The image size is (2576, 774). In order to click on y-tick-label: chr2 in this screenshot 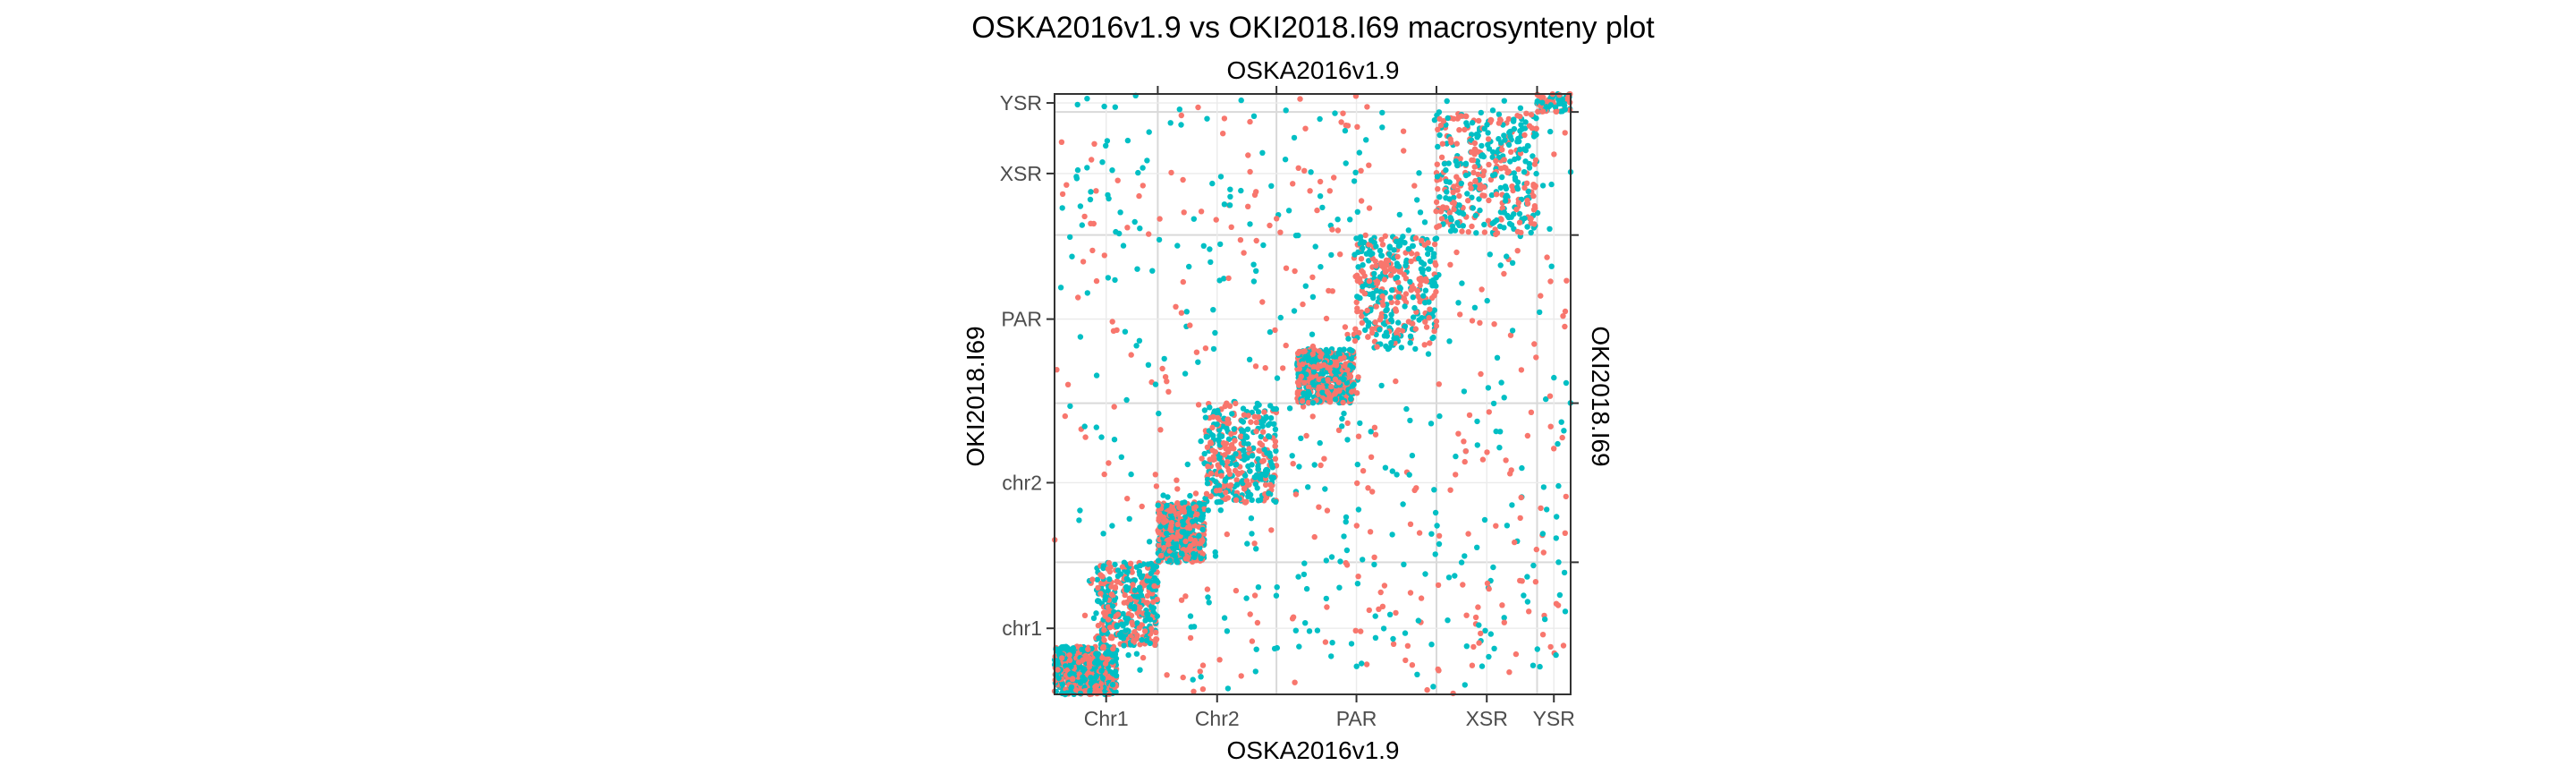, I will do `click(1022, 482)`.